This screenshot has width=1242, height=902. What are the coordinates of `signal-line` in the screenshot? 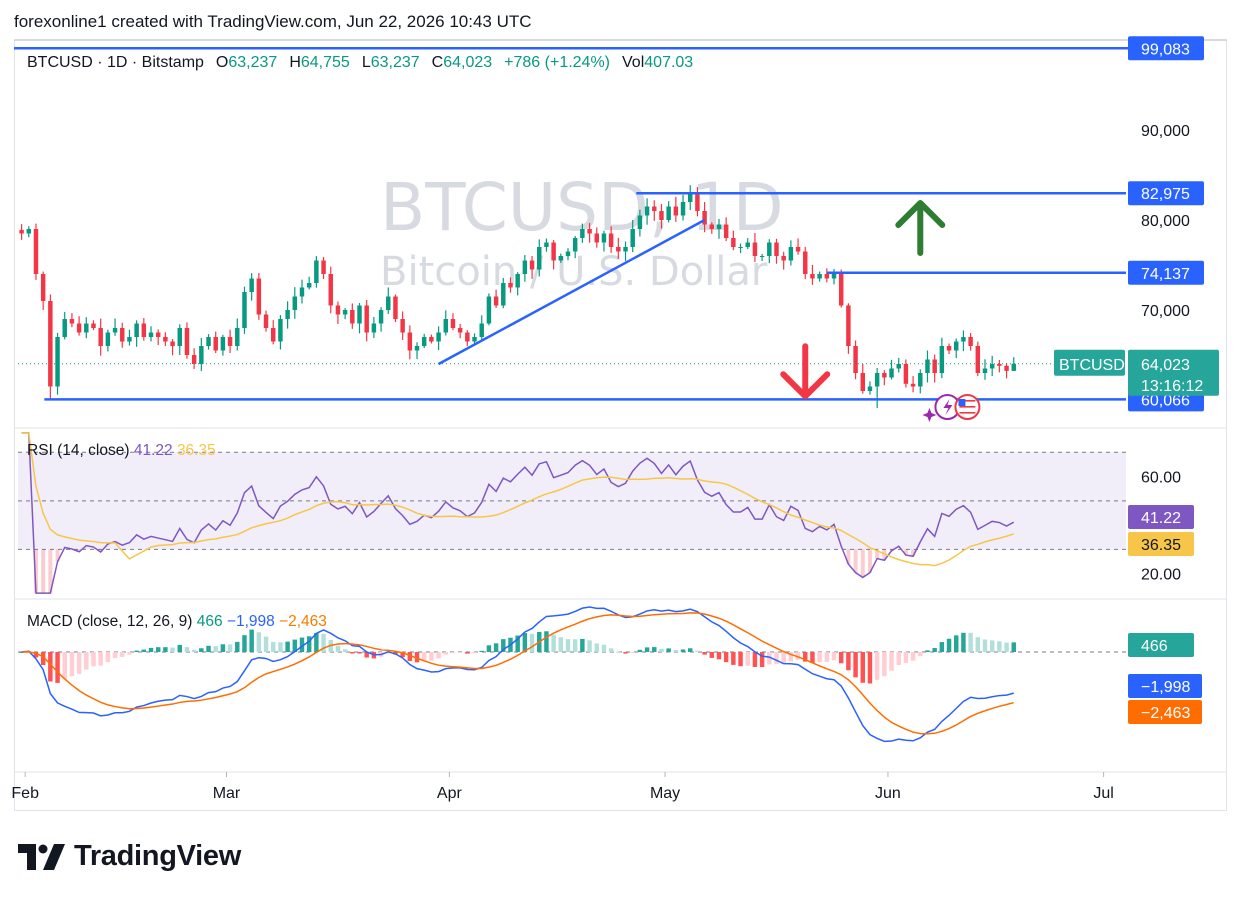 It's located at (517, 673).